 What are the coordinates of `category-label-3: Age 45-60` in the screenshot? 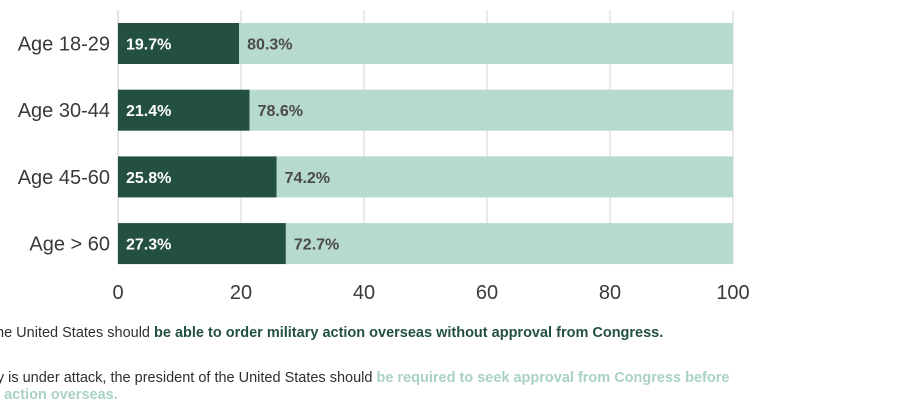 It's located at (64, 178).